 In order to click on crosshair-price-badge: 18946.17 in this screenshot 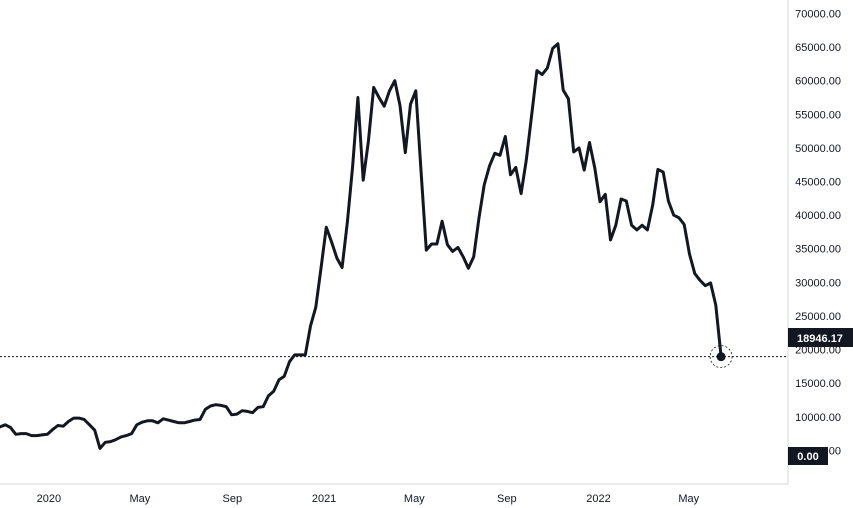, I will do `click(820, 337)`.